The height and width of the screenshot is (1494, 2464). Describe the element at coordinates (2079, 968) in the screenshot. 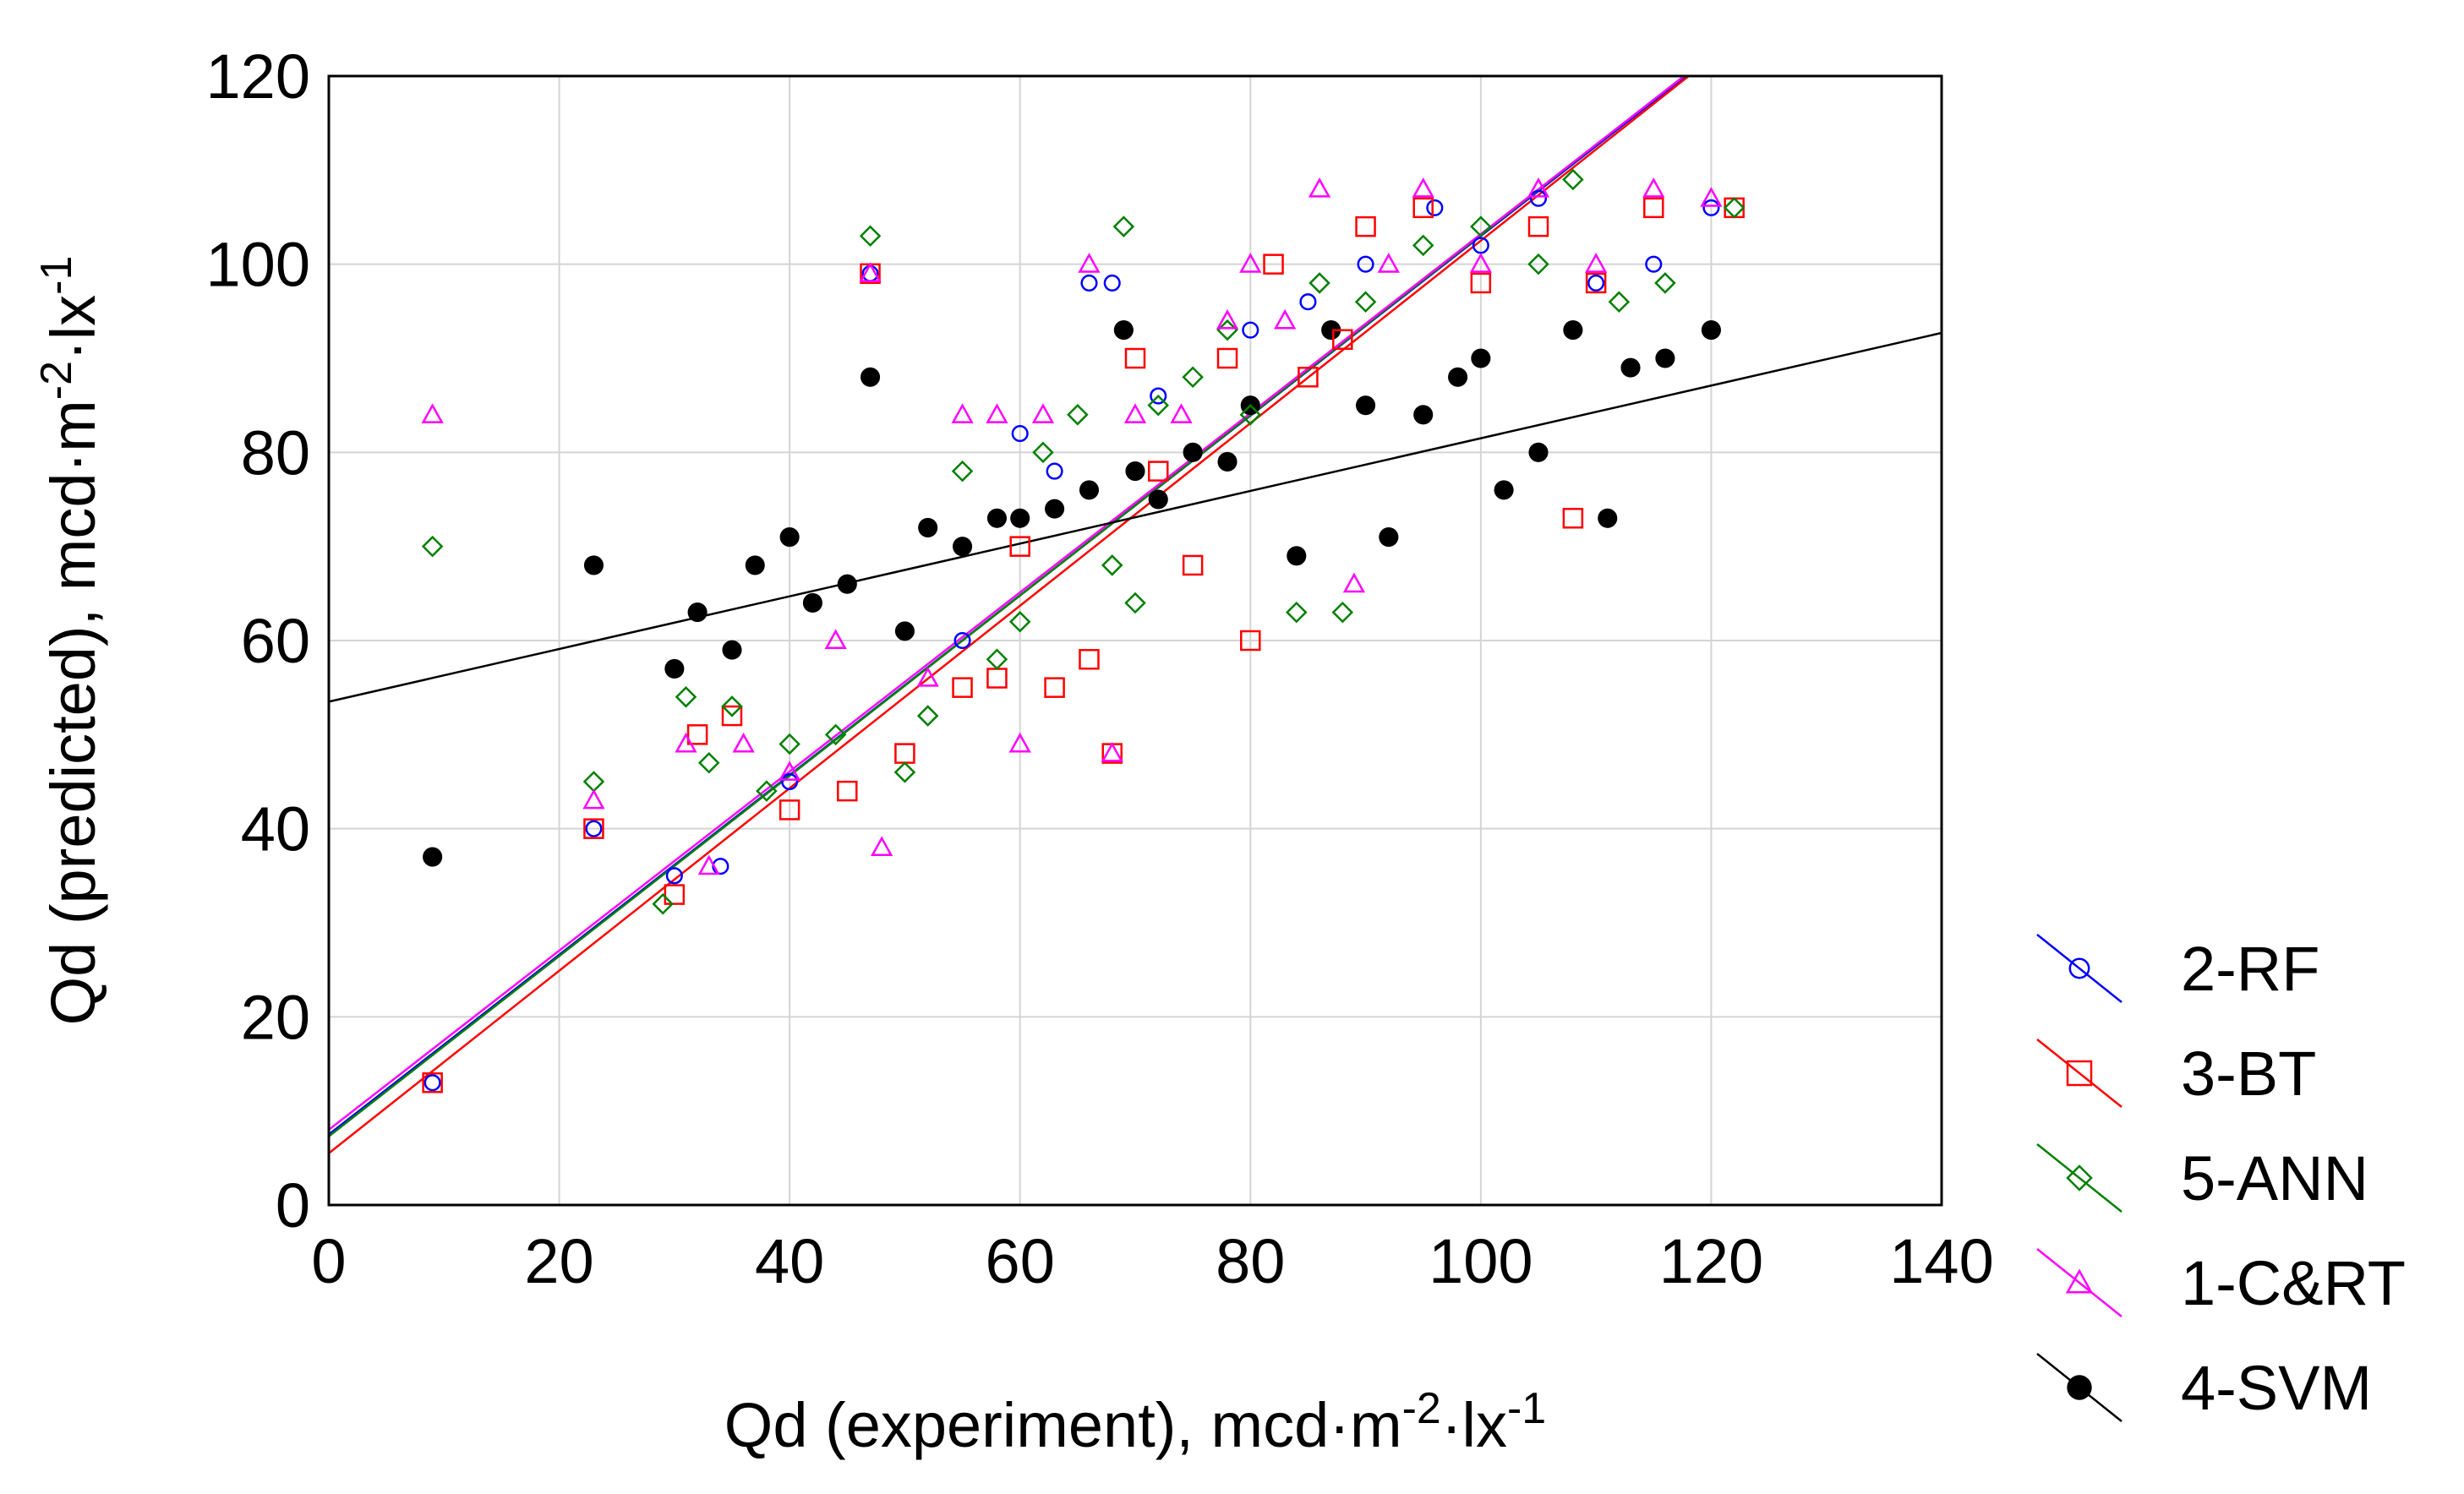

I see `legend-line-2rf` at that location.